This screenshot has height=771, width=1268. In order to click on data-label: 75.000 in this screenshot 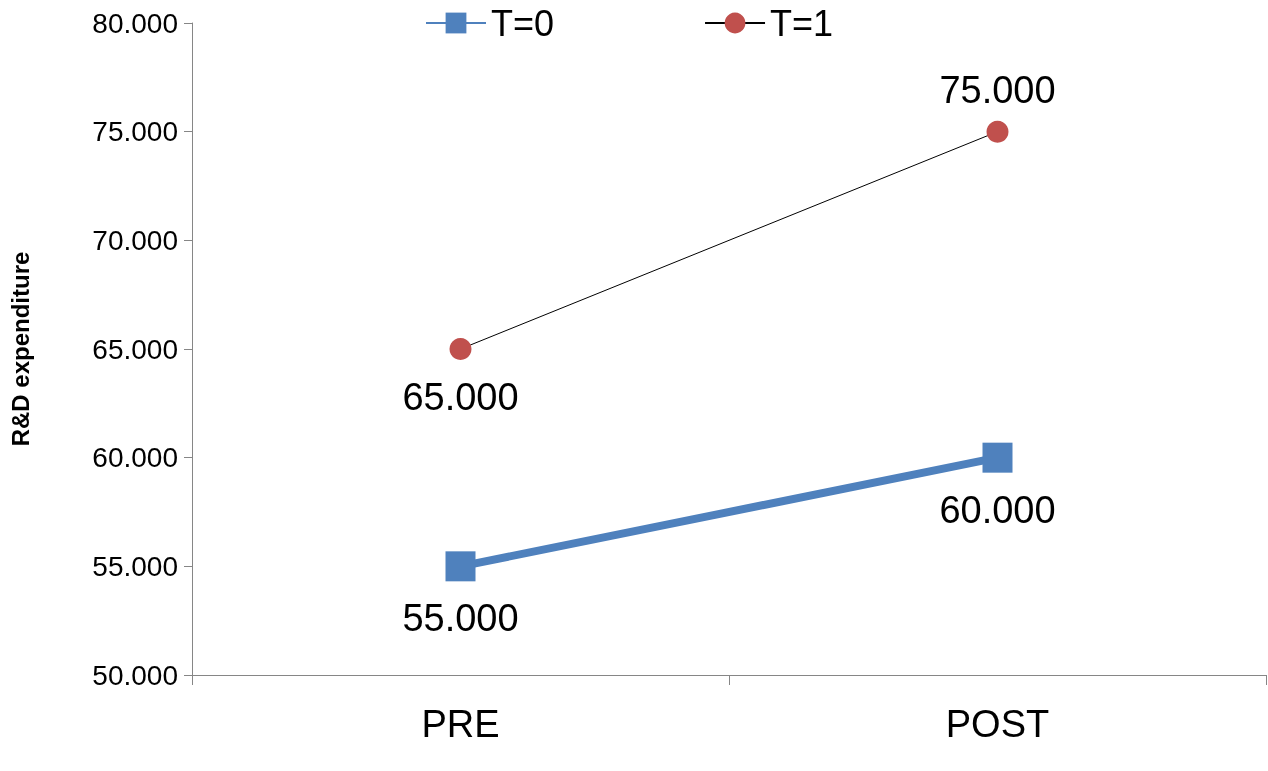, I will do `click(997, 89)`.